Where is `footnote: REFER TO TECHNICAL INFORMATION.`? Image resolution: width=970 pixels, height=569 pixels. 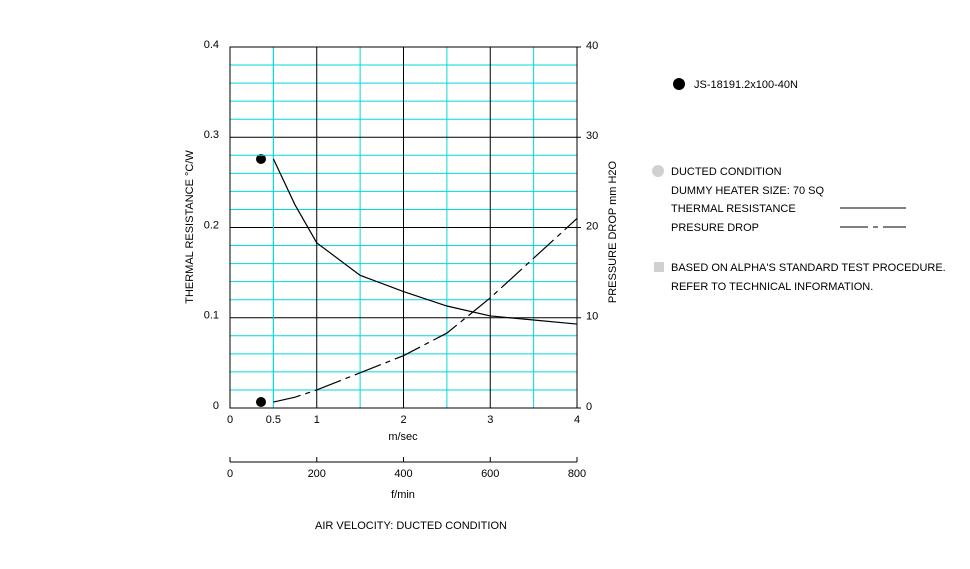 footnote: REFER TO TECHNICAL INFORMATION. is located at coordinates (772, 287).